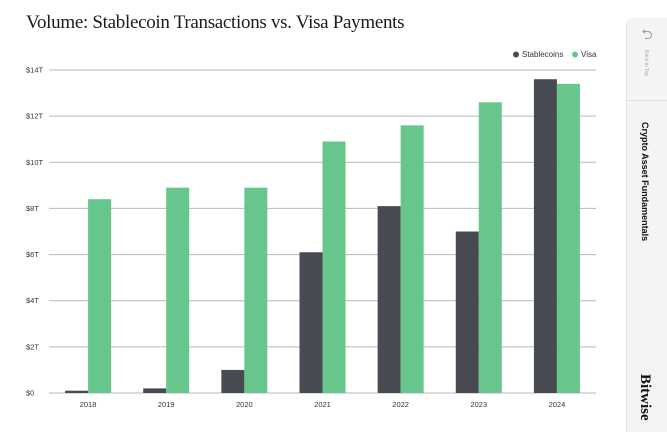 The width and height of the screenshot is (667, 432). What do you see at coordinates (647, 34) in the screenshot?
I see `back-to-top-icon: ⮌` at bounding box center [647, 34].